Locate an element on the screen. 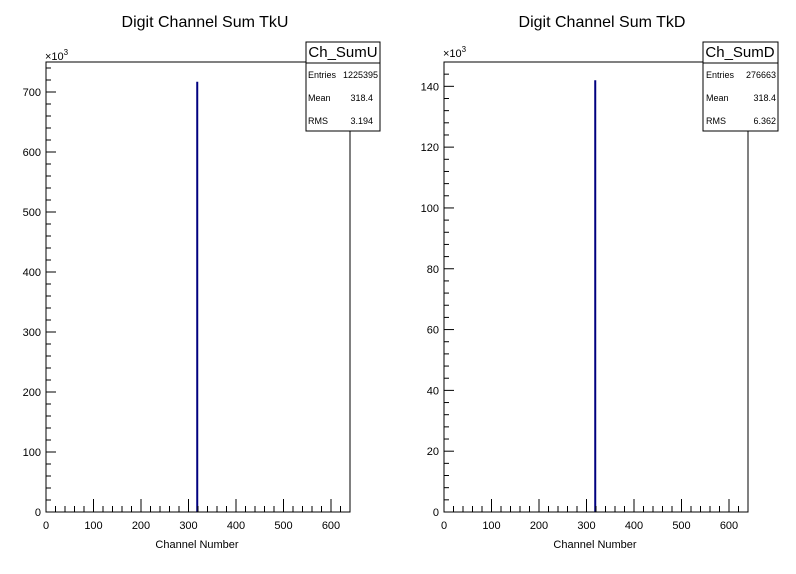  chart-title: Digit Channel Sum TkD is located at coordinates (602, 22).